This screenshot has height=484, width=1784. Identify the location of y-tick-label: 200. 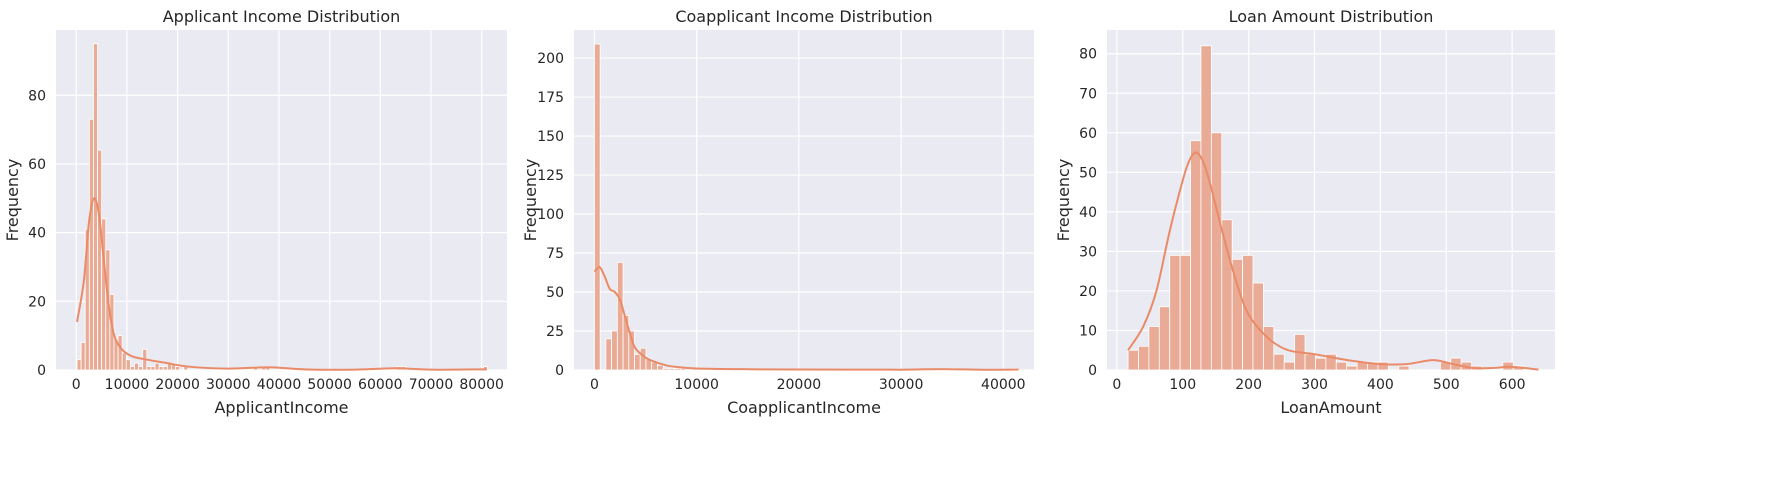
(550, 59).